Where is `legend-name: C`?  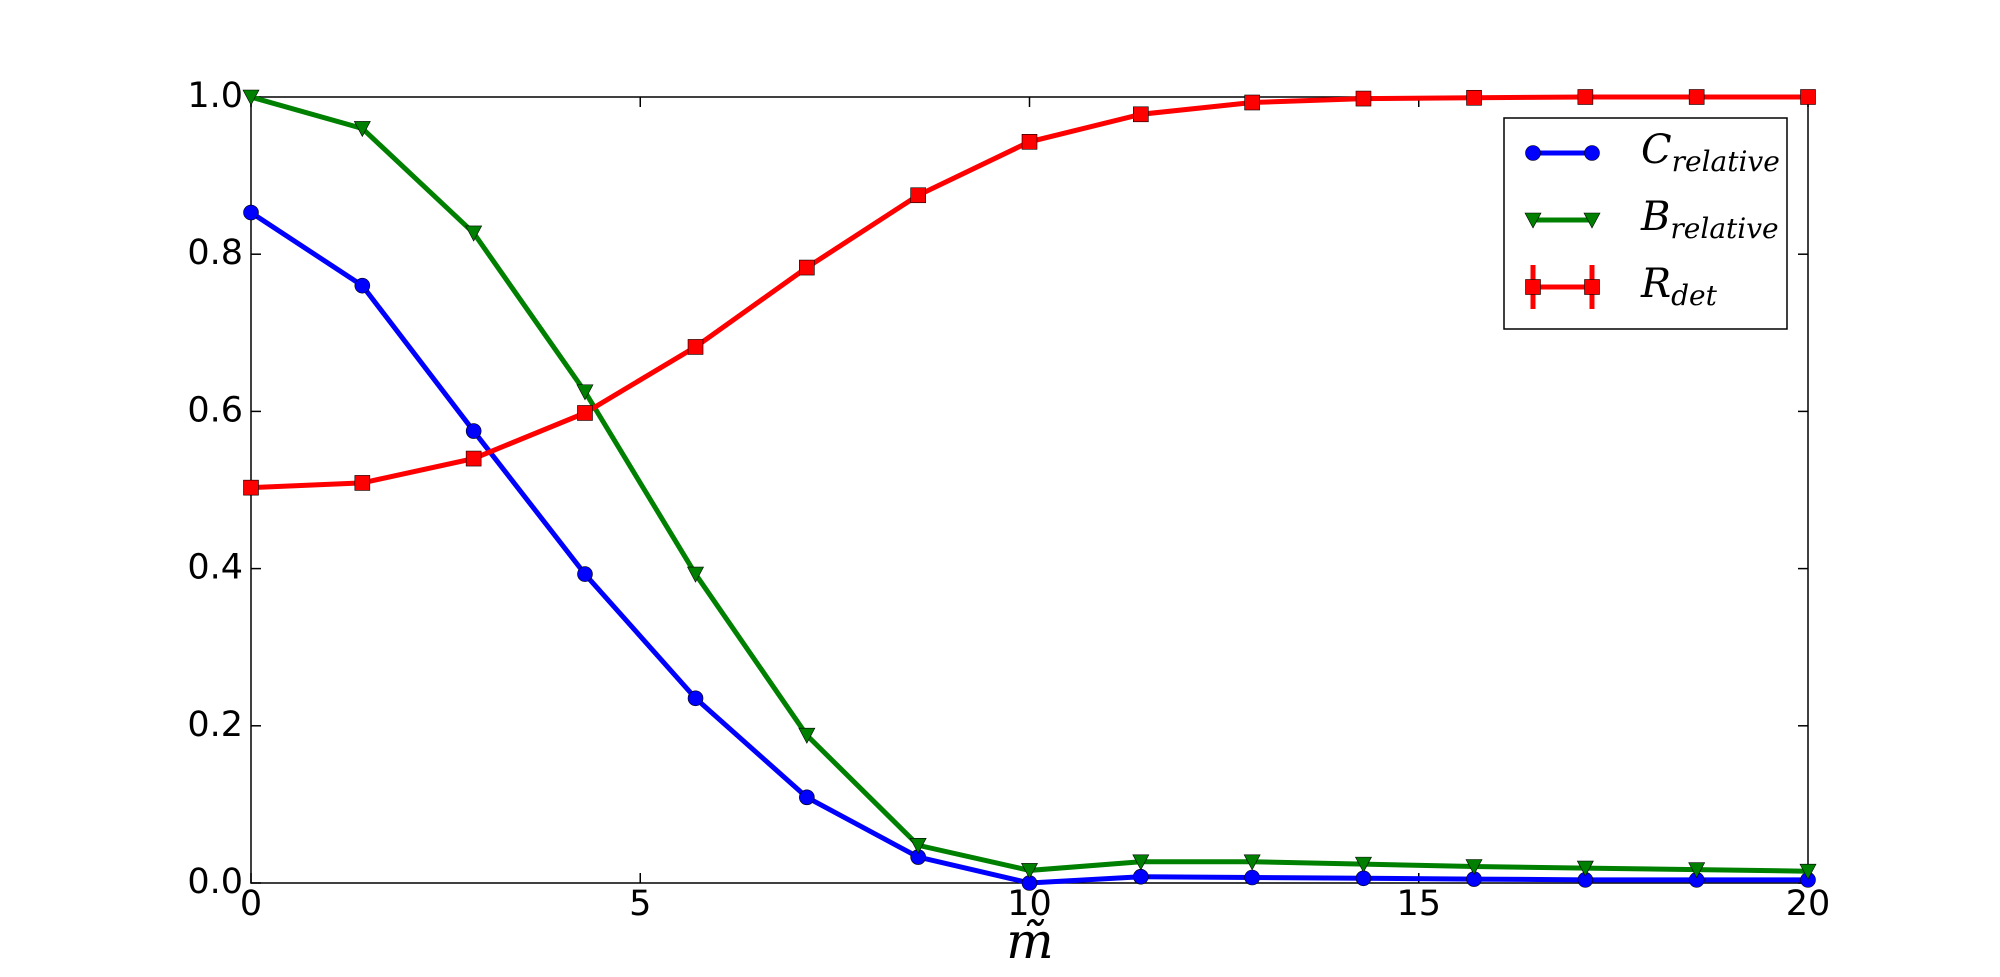
legend-name: C is located at coordinates (1656, 150).